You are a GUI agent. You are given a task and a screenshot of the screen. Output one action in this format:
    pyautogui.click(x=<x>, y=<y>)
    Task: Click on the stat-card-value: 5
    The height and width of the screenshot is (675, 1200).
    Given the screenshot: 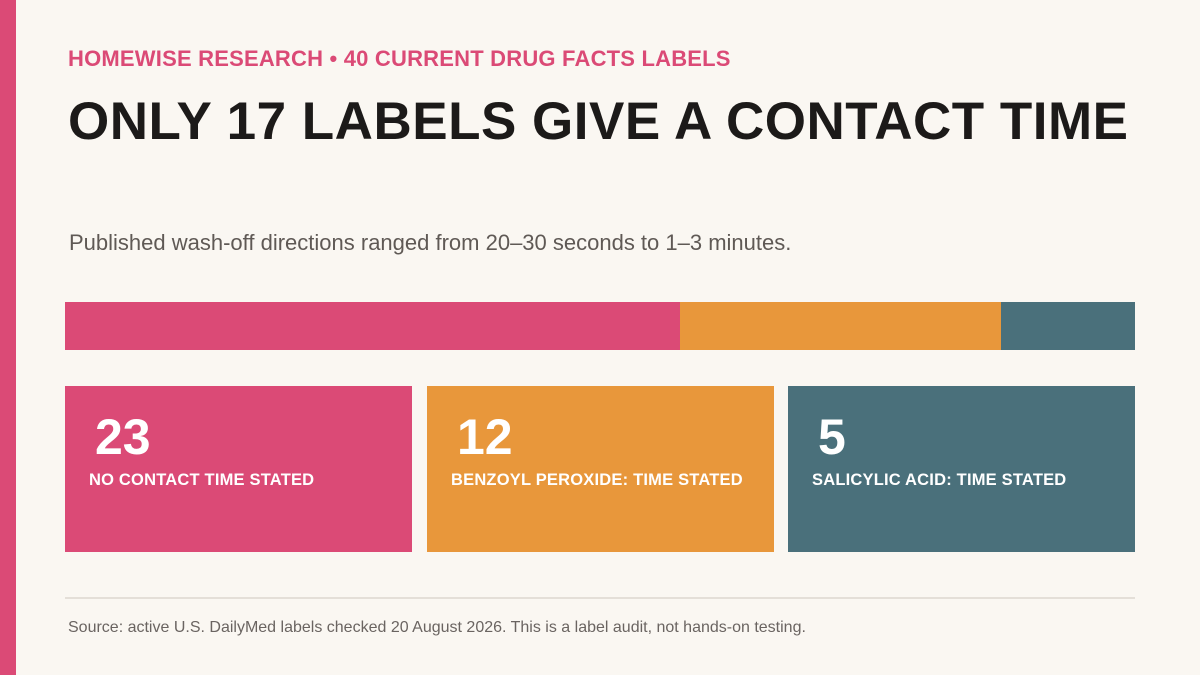 What is the action you would take?
    pyautogui.click(x=832, y=437)
    